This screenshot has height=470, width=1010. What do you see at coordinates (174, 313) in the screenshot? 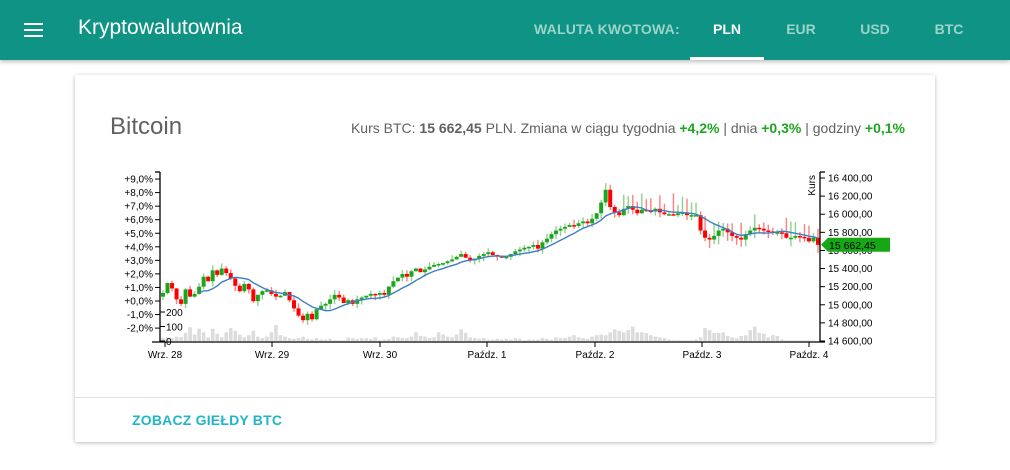
I see `volume-tick-label: 200` at bounding box center [174, 313].